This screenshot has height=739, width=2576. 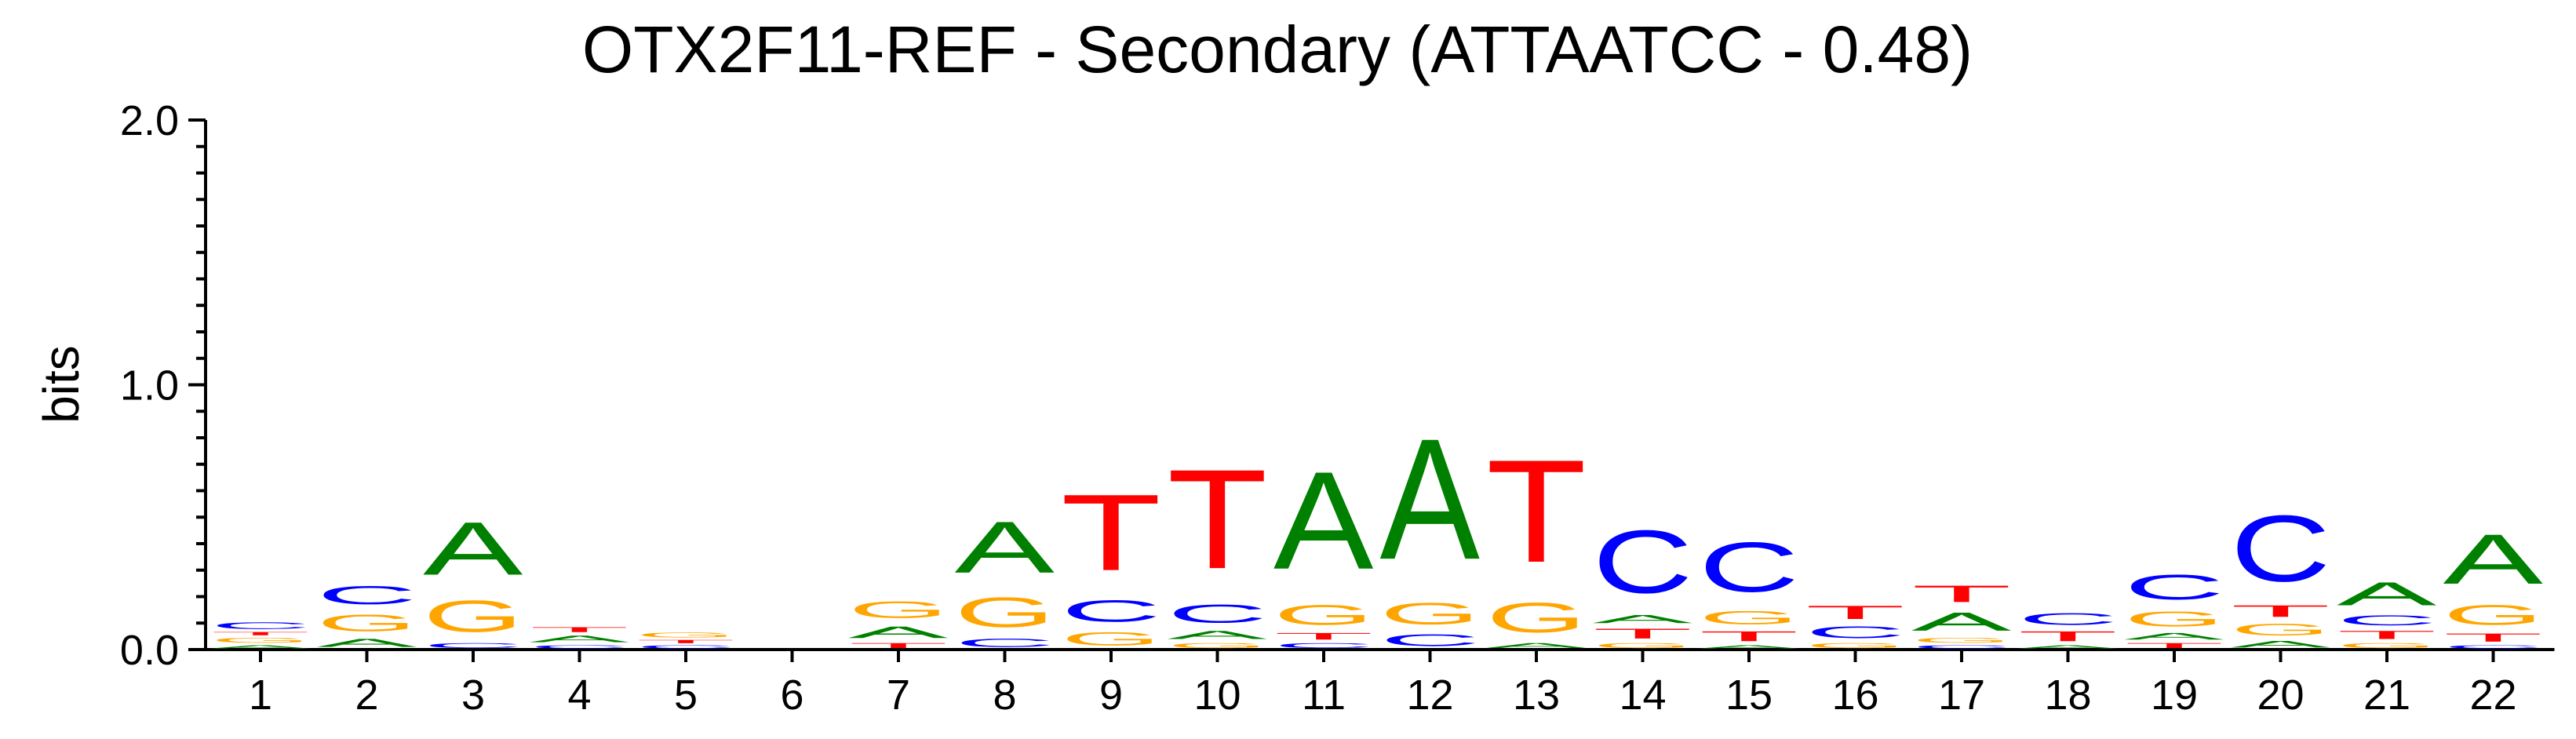 What do you see at coordinates (1324, 695) in the screenshot?
I see `x-tick-label: 11` at bounding box center [1324, 695].